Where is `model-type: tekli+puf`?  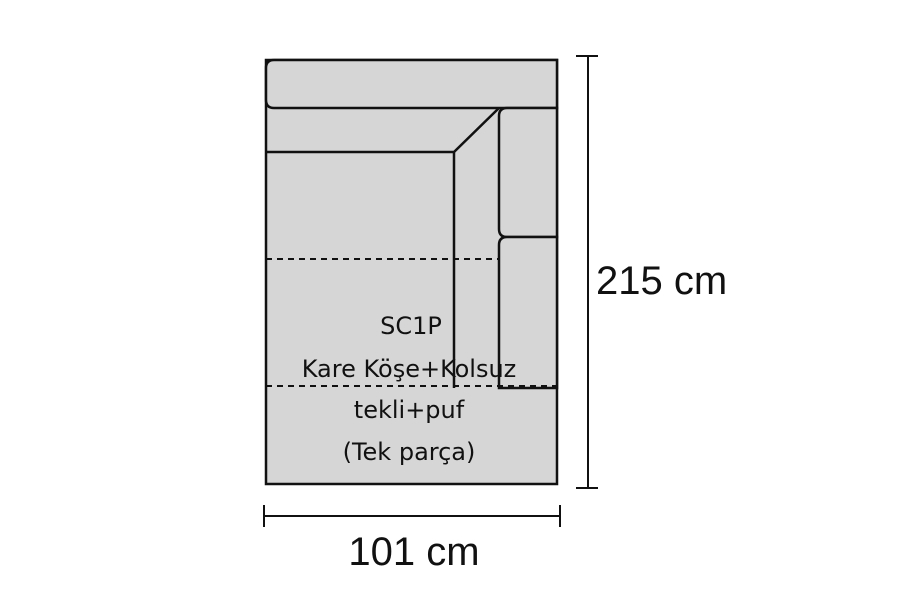
model-type: tekli+puf is located at coordinates (409, 410).